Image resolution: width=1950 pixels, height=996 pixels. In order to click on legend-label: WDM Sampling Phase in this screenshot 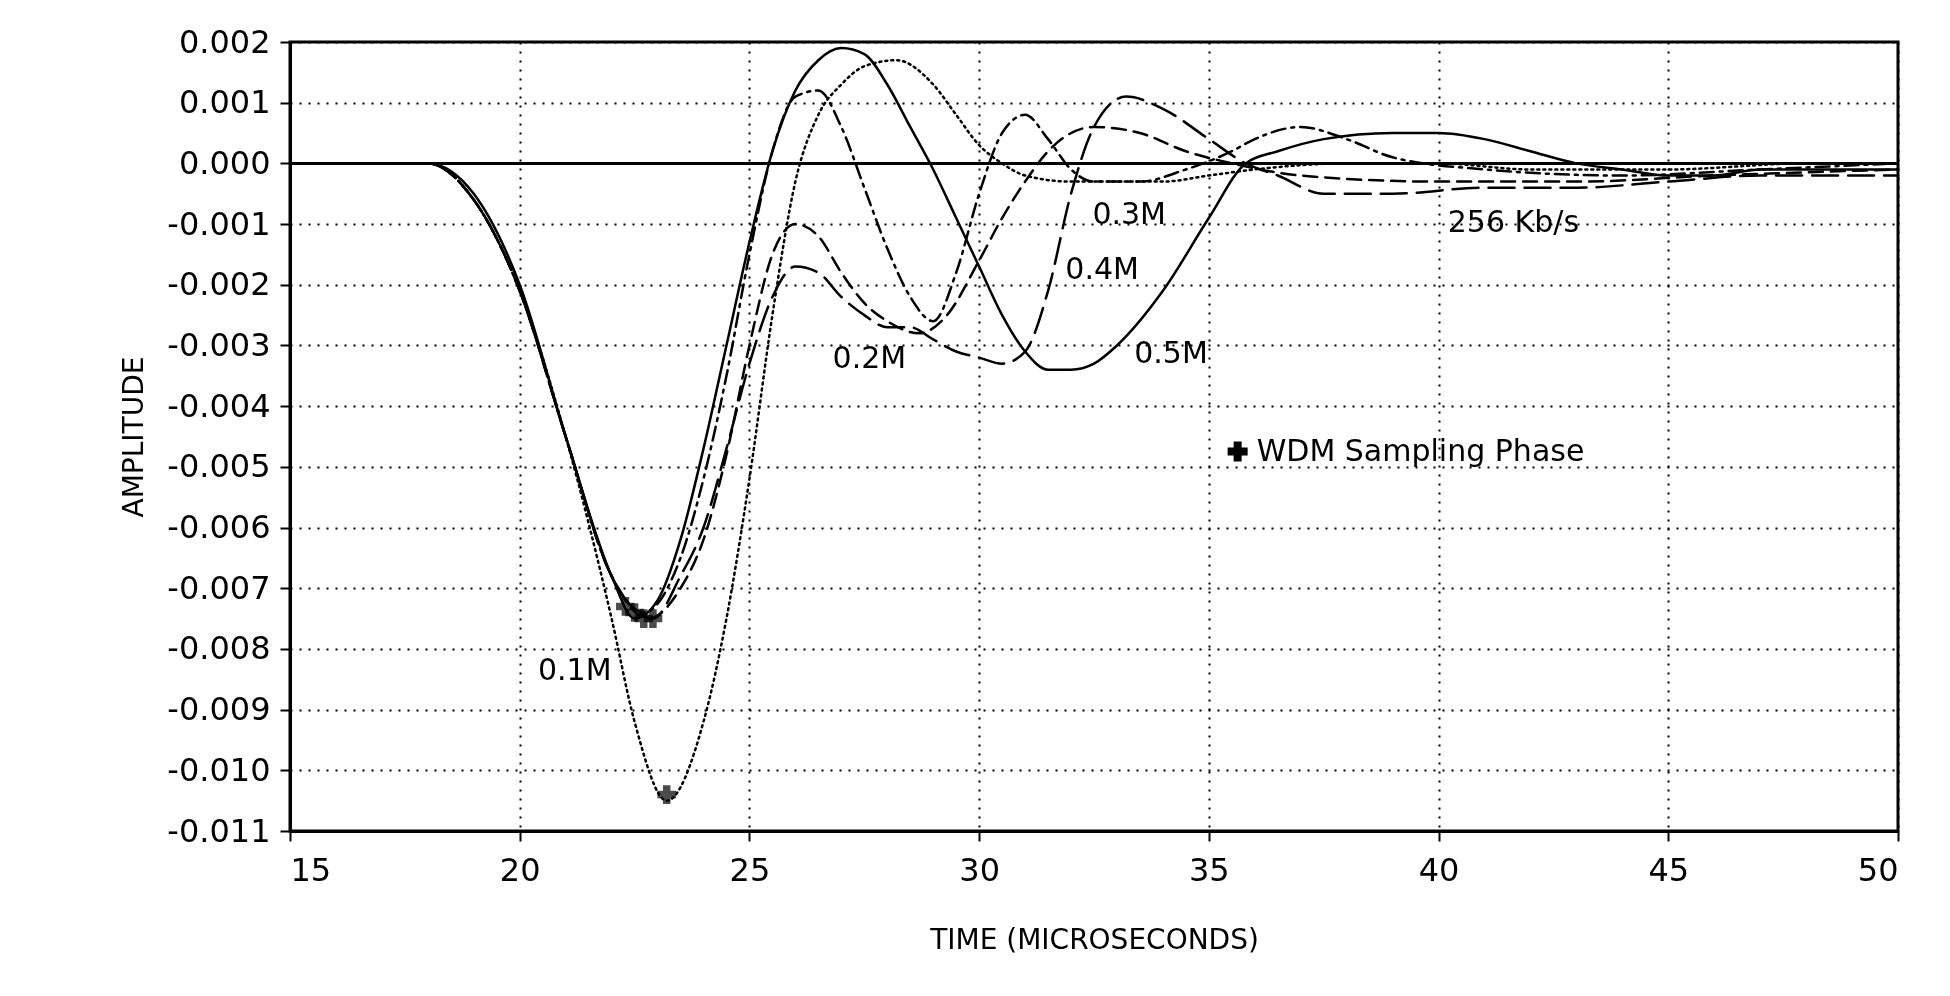, I will do `click(1420, 450)`.